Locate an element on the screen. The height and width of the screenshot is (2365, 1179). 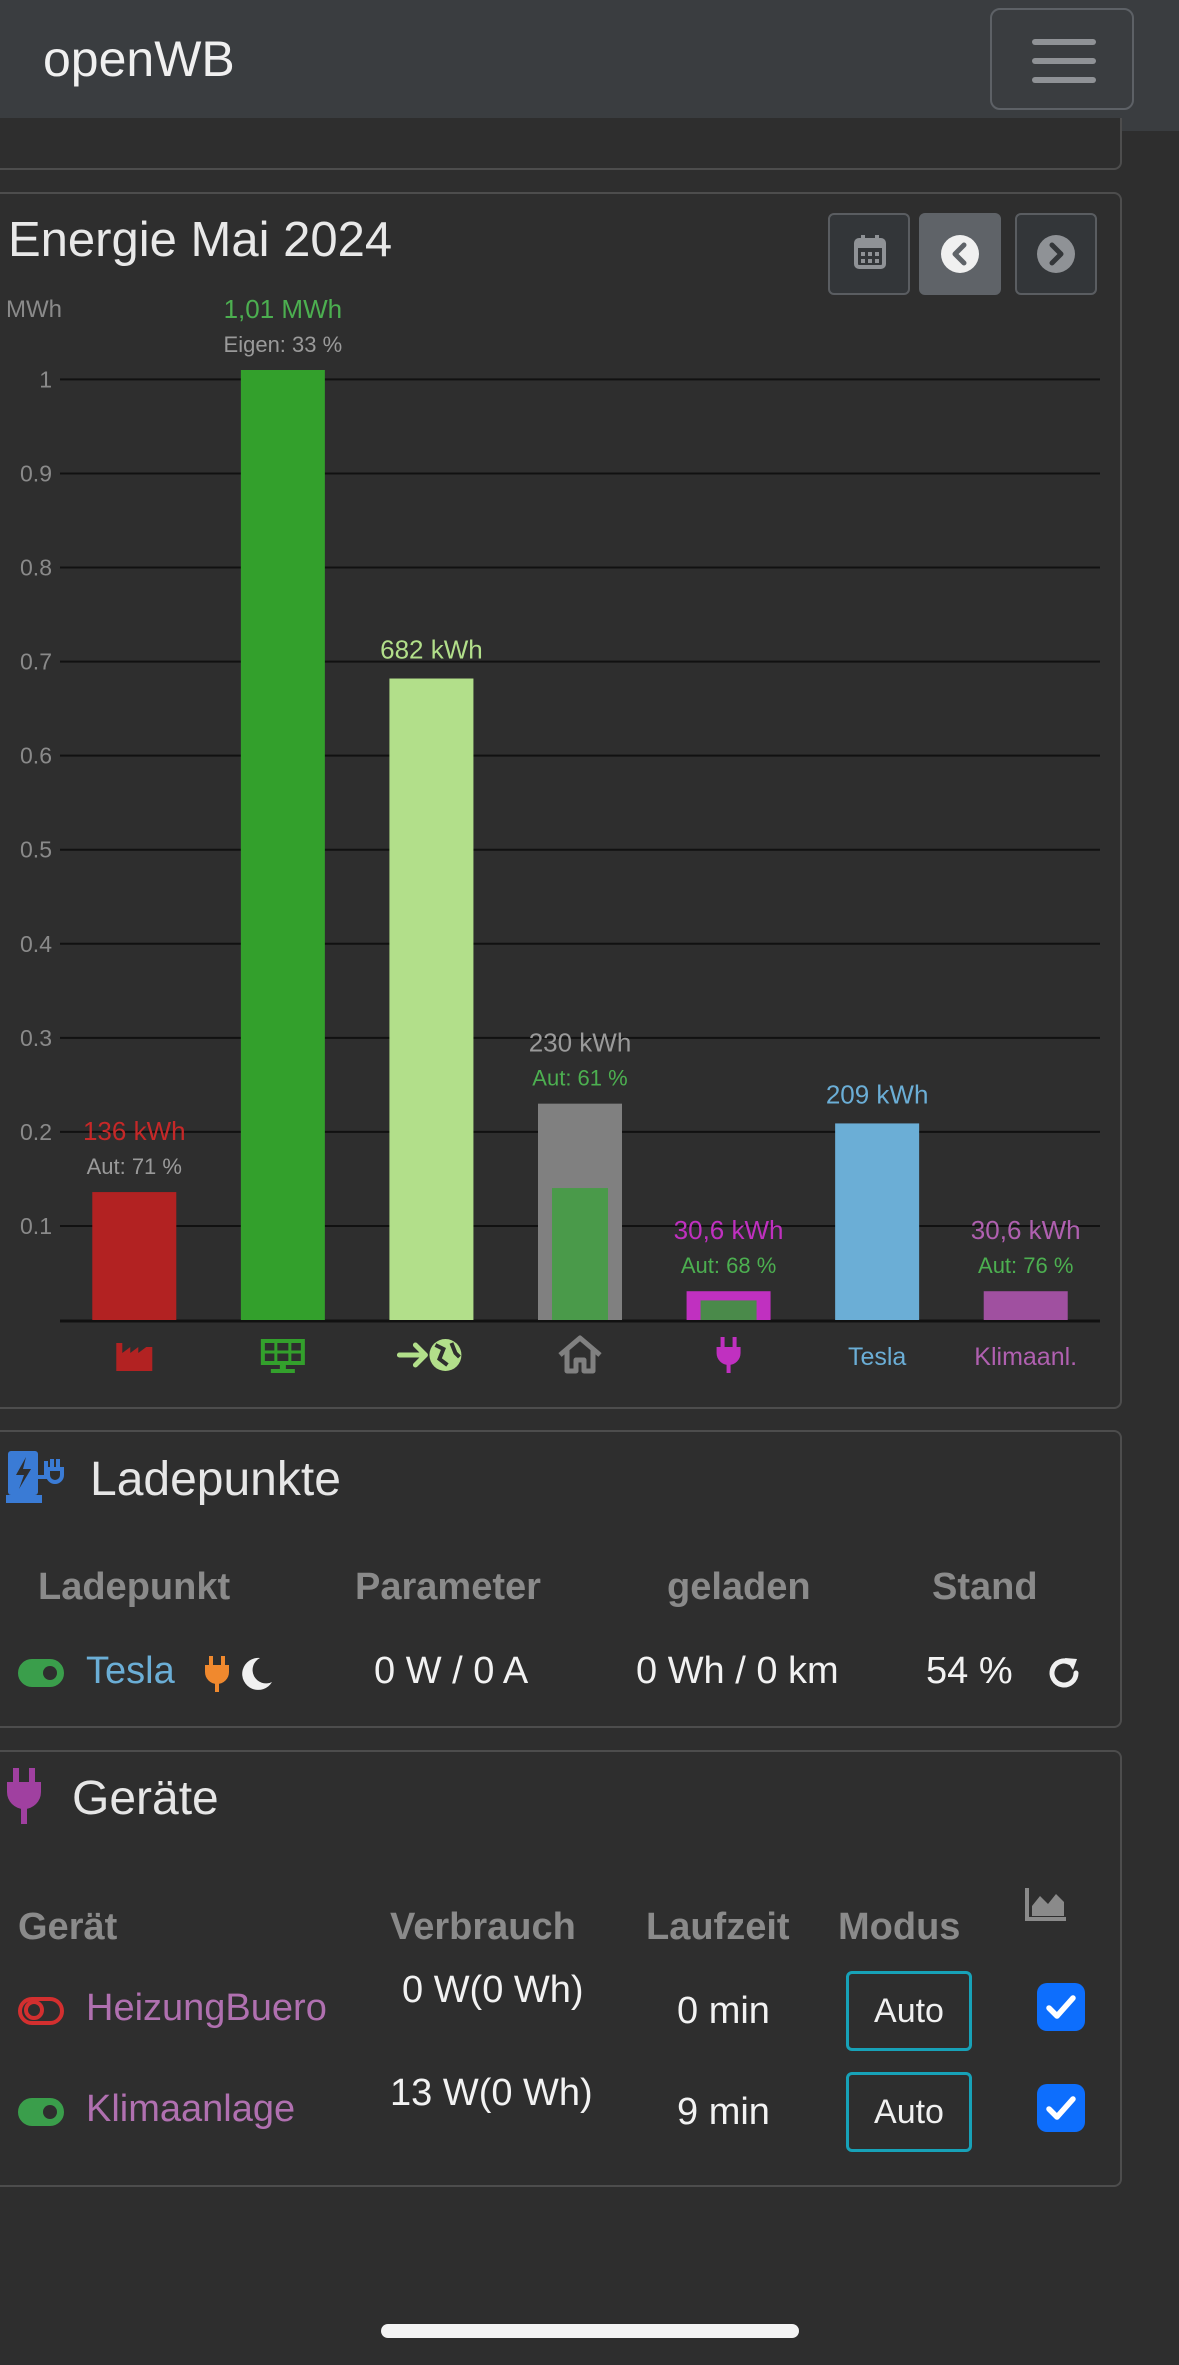
factory-icon is located at coordinates (134, 1357).